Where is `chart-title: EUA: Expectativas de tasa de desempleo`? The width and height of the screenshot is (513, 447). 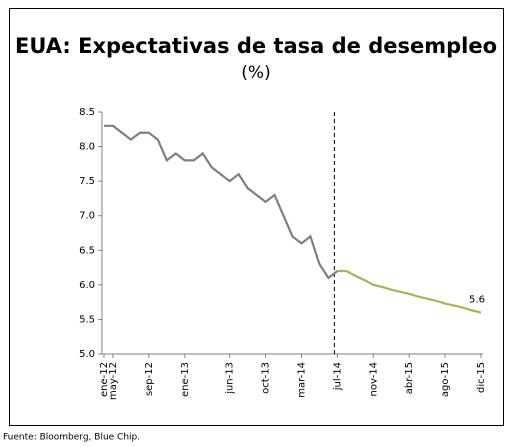 chart-title: EUA: Expectativas de tasa de desempleo is located at coordinates (256, 46).